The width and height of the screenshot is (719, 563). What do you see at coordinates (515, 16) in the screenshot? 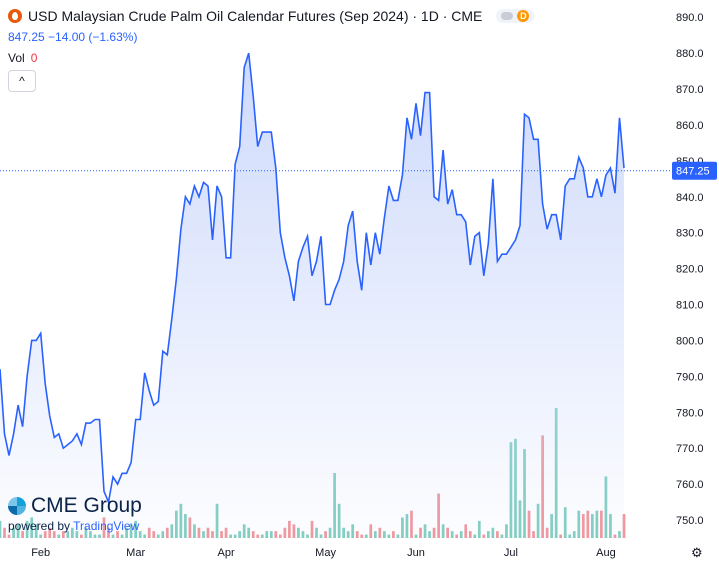
I see `market-status-pill: D` at bounding box center [515, 16].